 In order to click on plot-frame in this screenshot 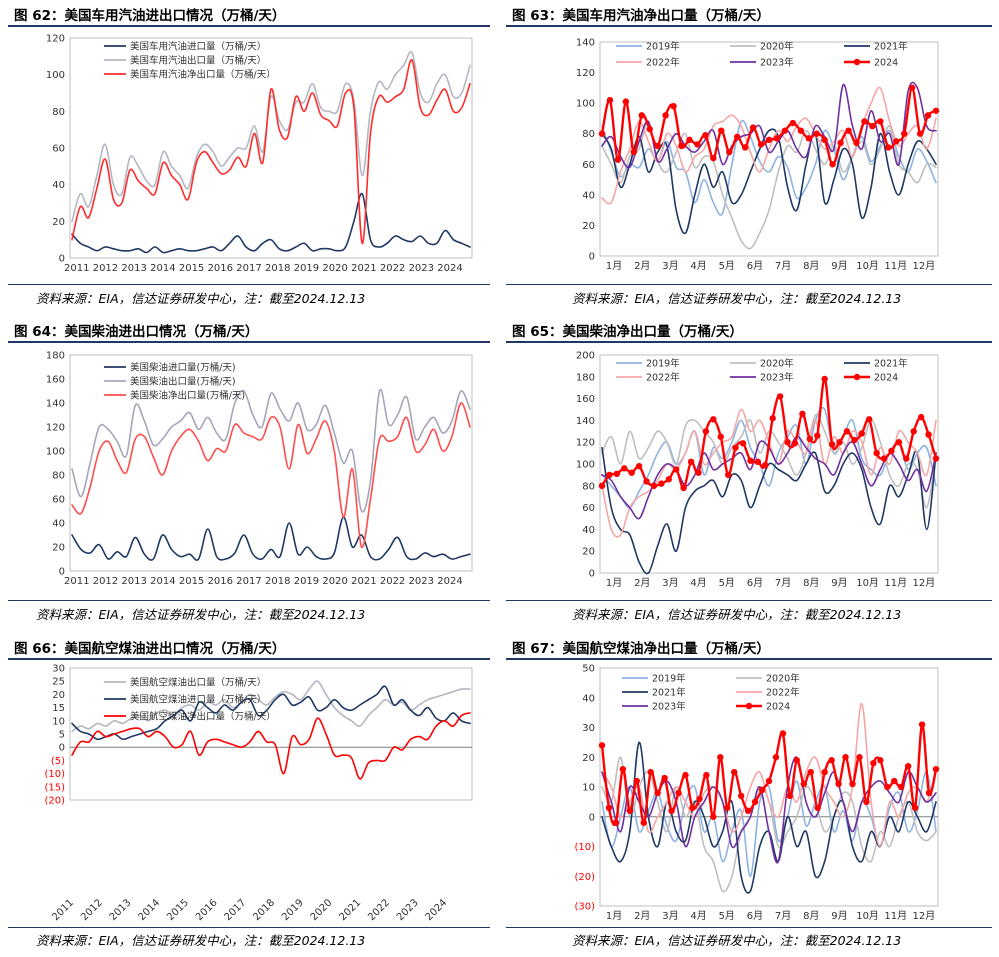, I will do `click(769, 149)`.